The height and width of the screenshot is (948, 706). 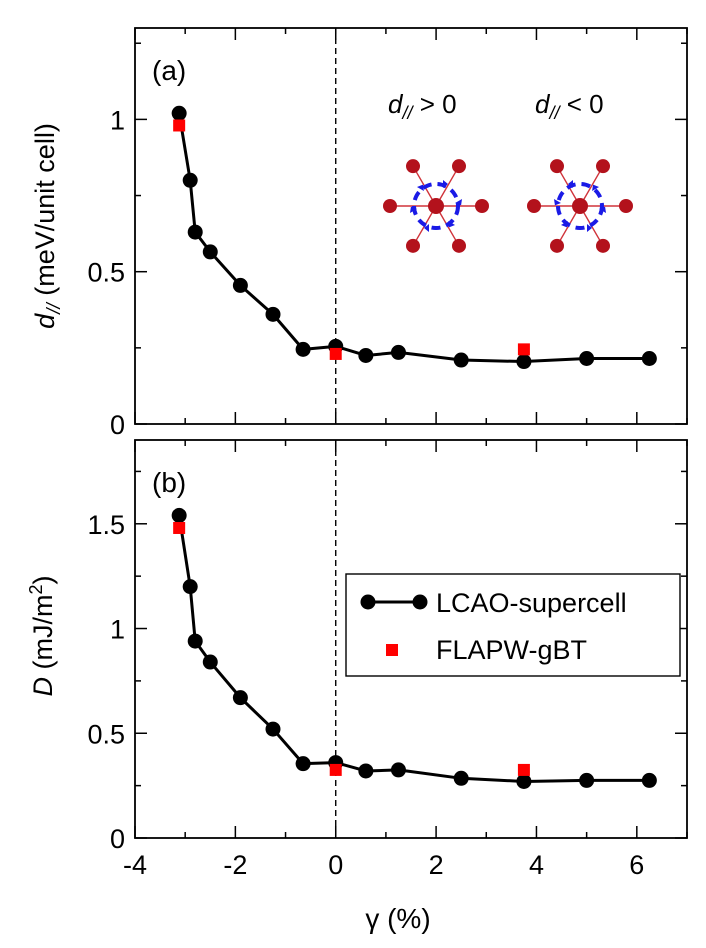 I want to click on legend-marker-flapw, so click(x=392, y=650).